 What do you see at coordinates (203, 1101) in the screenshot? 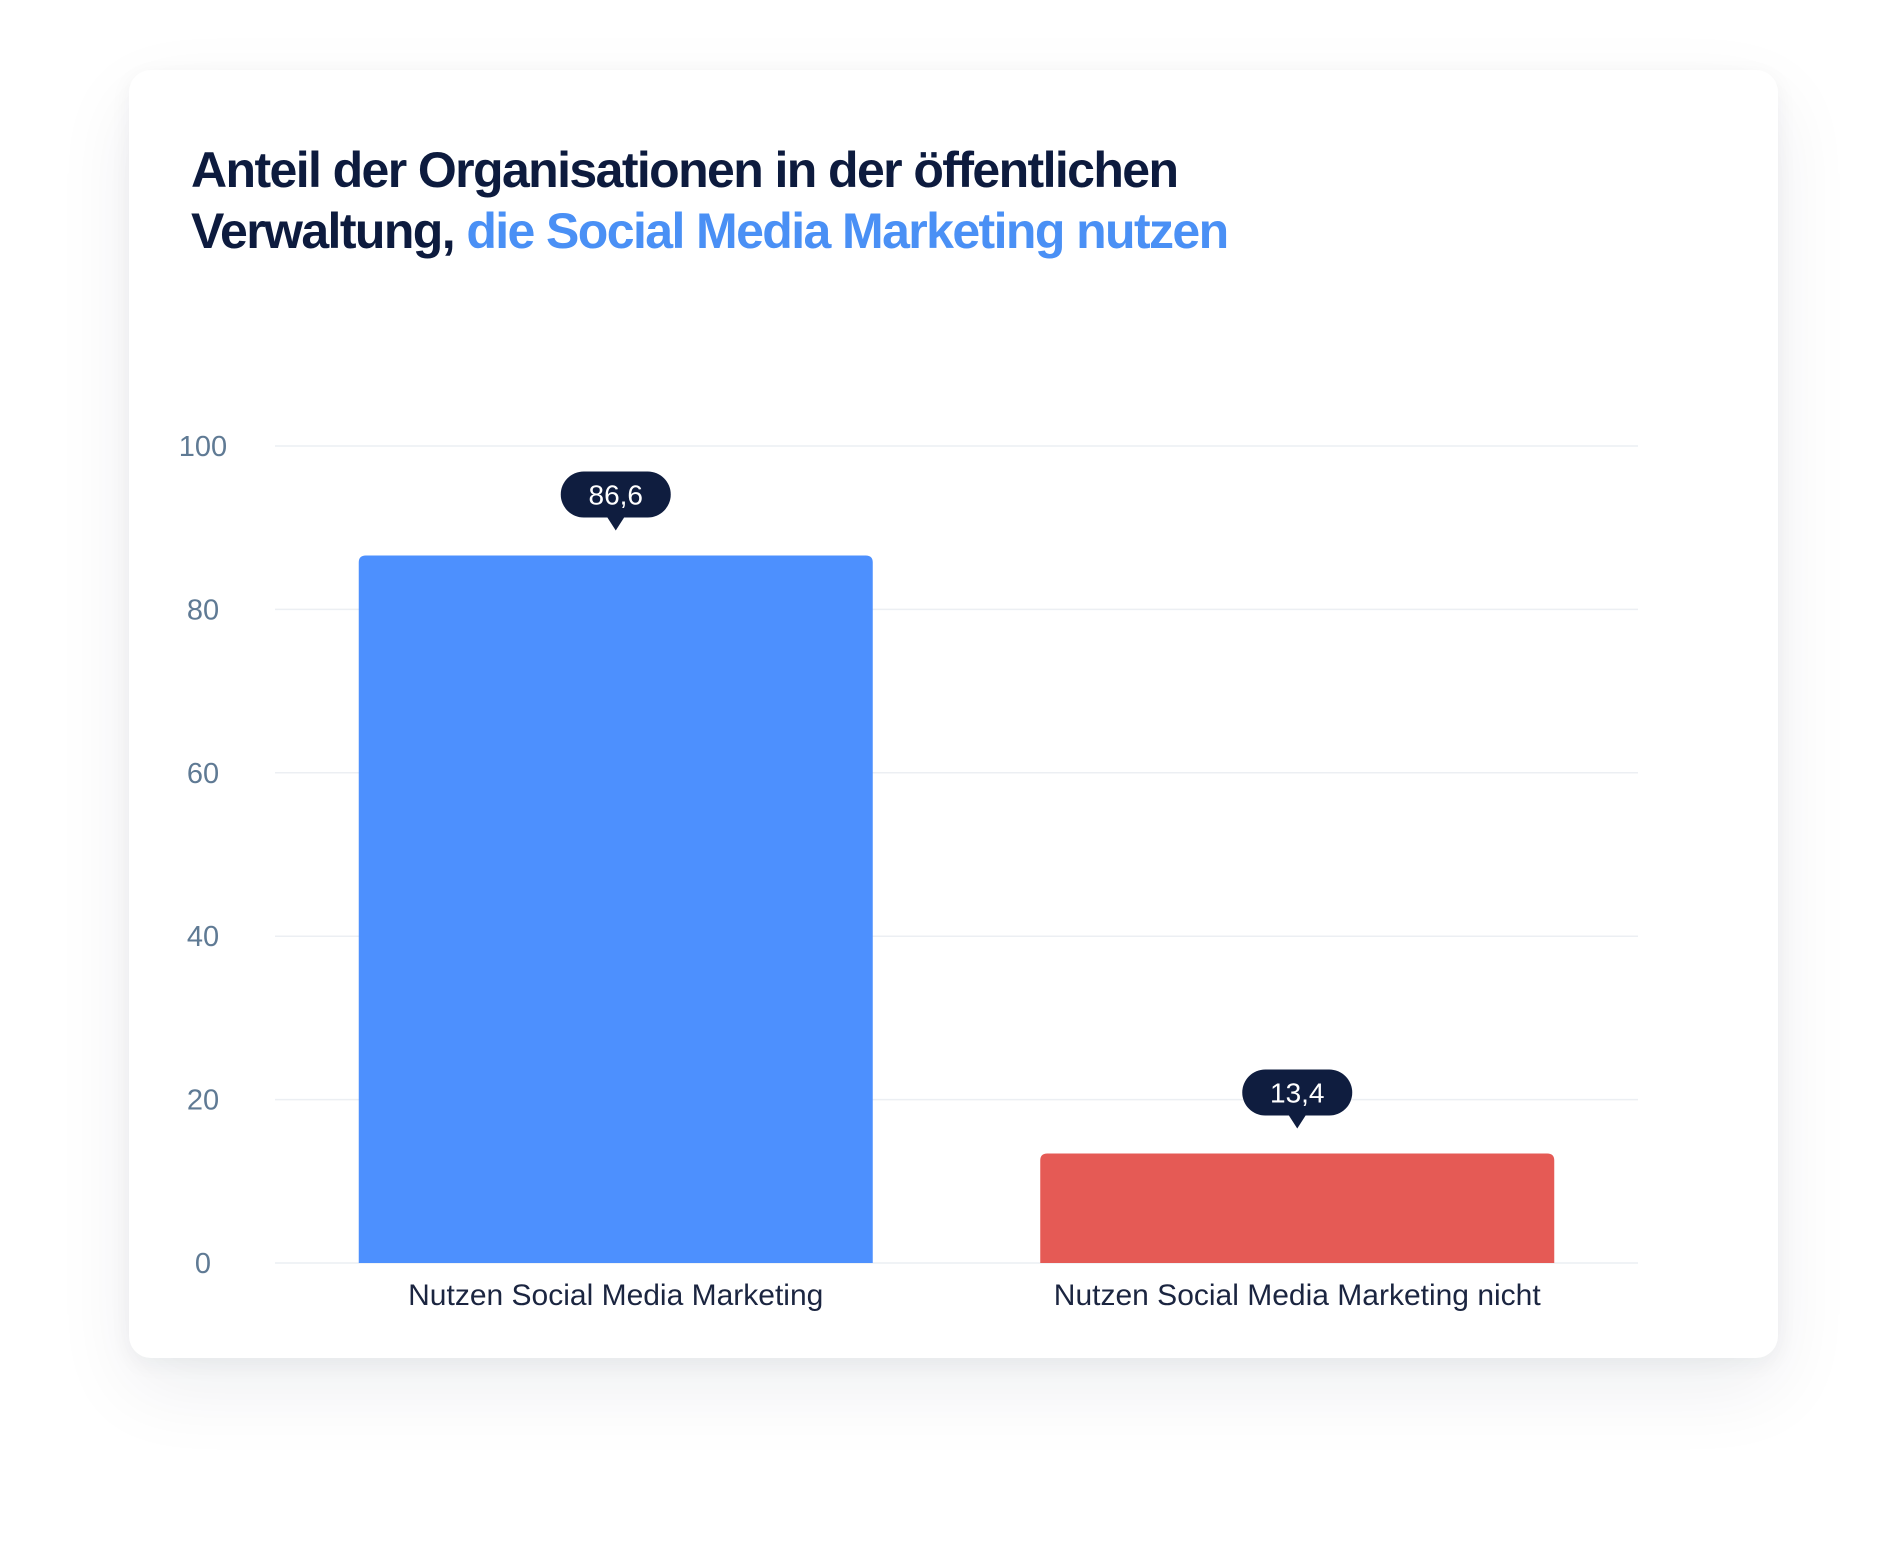
I see `y-tick-label: 20` at bounding box center [203, 1101].